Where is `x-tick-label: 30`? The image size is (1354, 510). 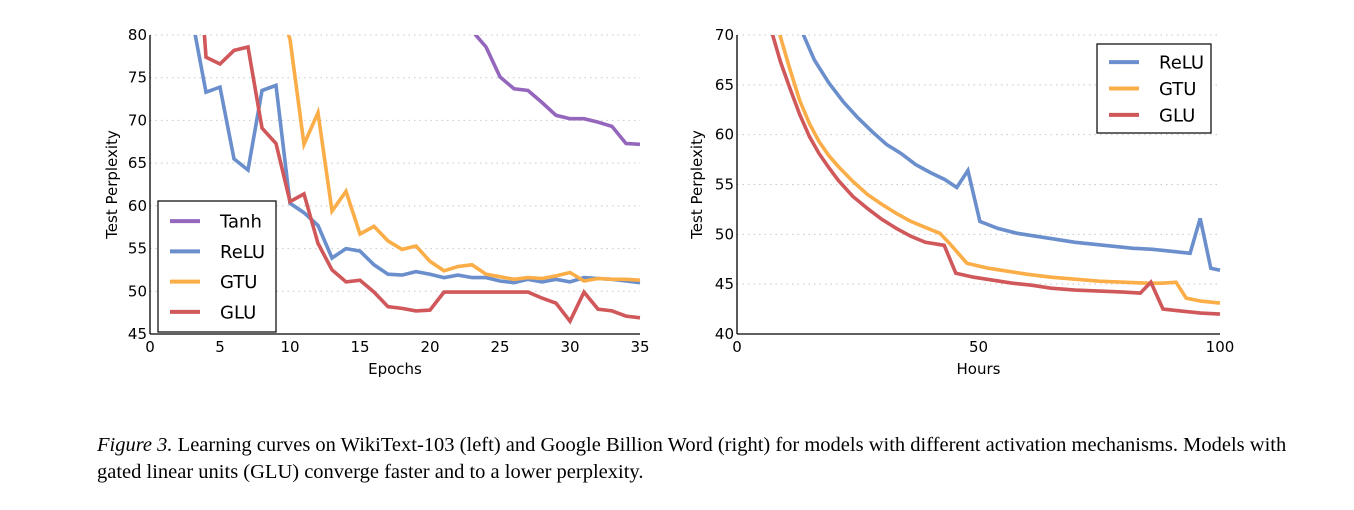 x-tick-label: 30 is located at coordinates (569, 347).